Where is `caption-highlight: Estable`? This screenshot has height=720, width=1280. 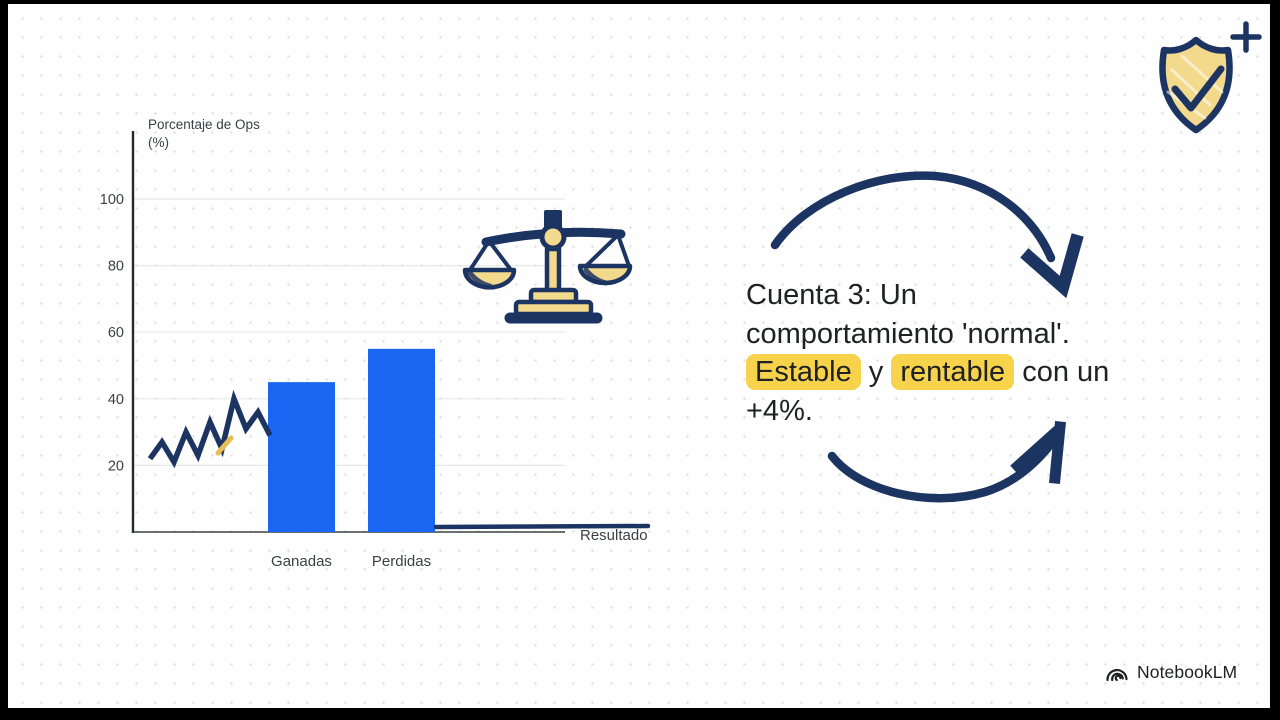
caption-highlight: Estable is located at coordinates (803, 372).